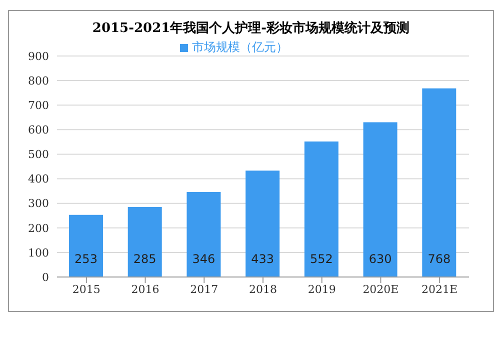  I want to click on x-tick-label: 2020E, so click(380, 289).